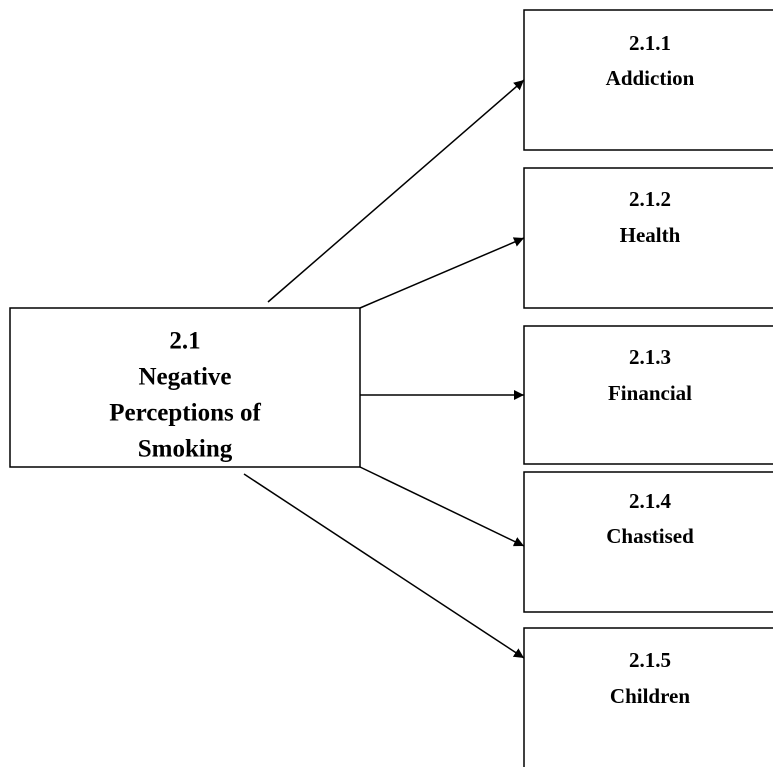 The height and width of the screenshot is (767, 773). What do you see at coordinates (650, 660) in the screenshot?
I see `child-number: 2.1.5` at bounding box center [650, 660].